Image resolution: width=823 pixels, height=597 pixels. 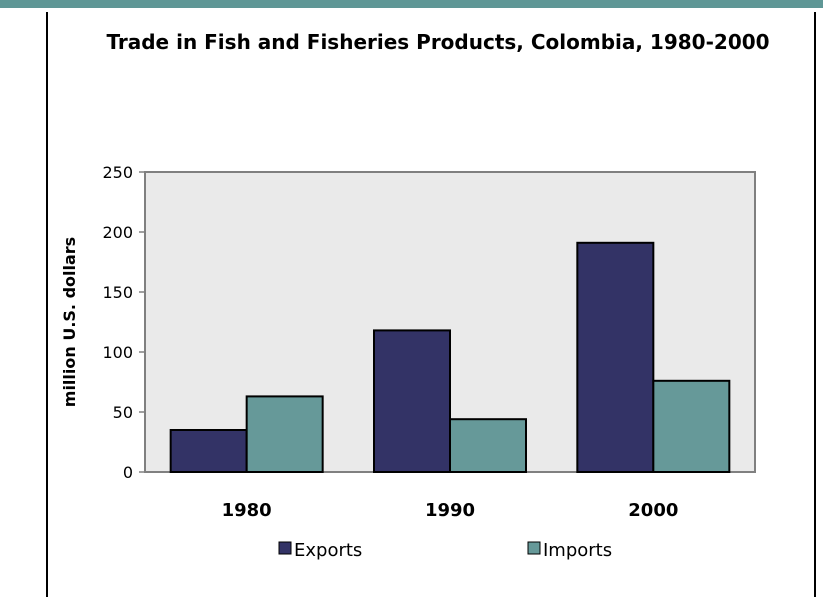 I want to click on x-axis-labels: 1980 1990 2000, so click(x=450, y=510).